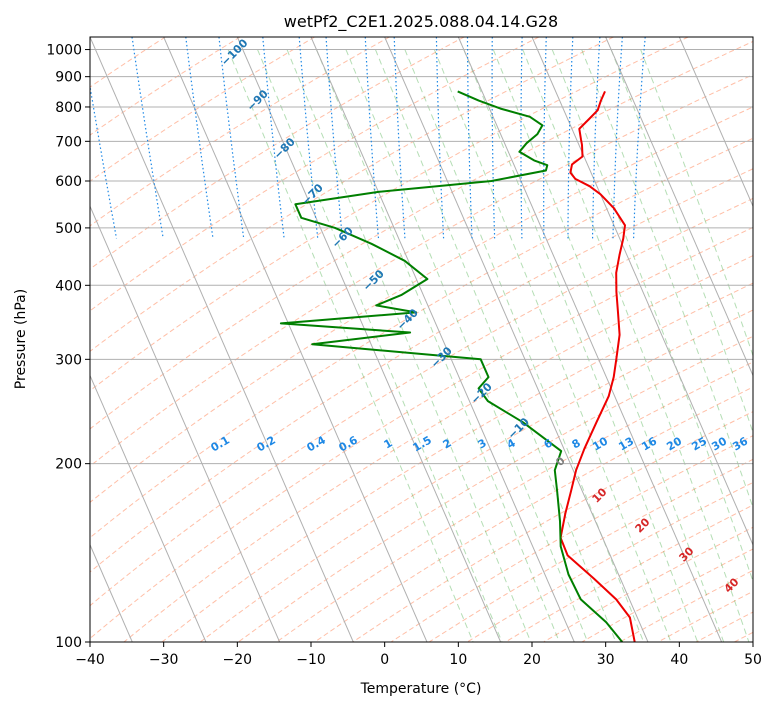 The width and height of the screenshot is (775, 708). I want to click on y-tick-label: 100, so click(68, 643).